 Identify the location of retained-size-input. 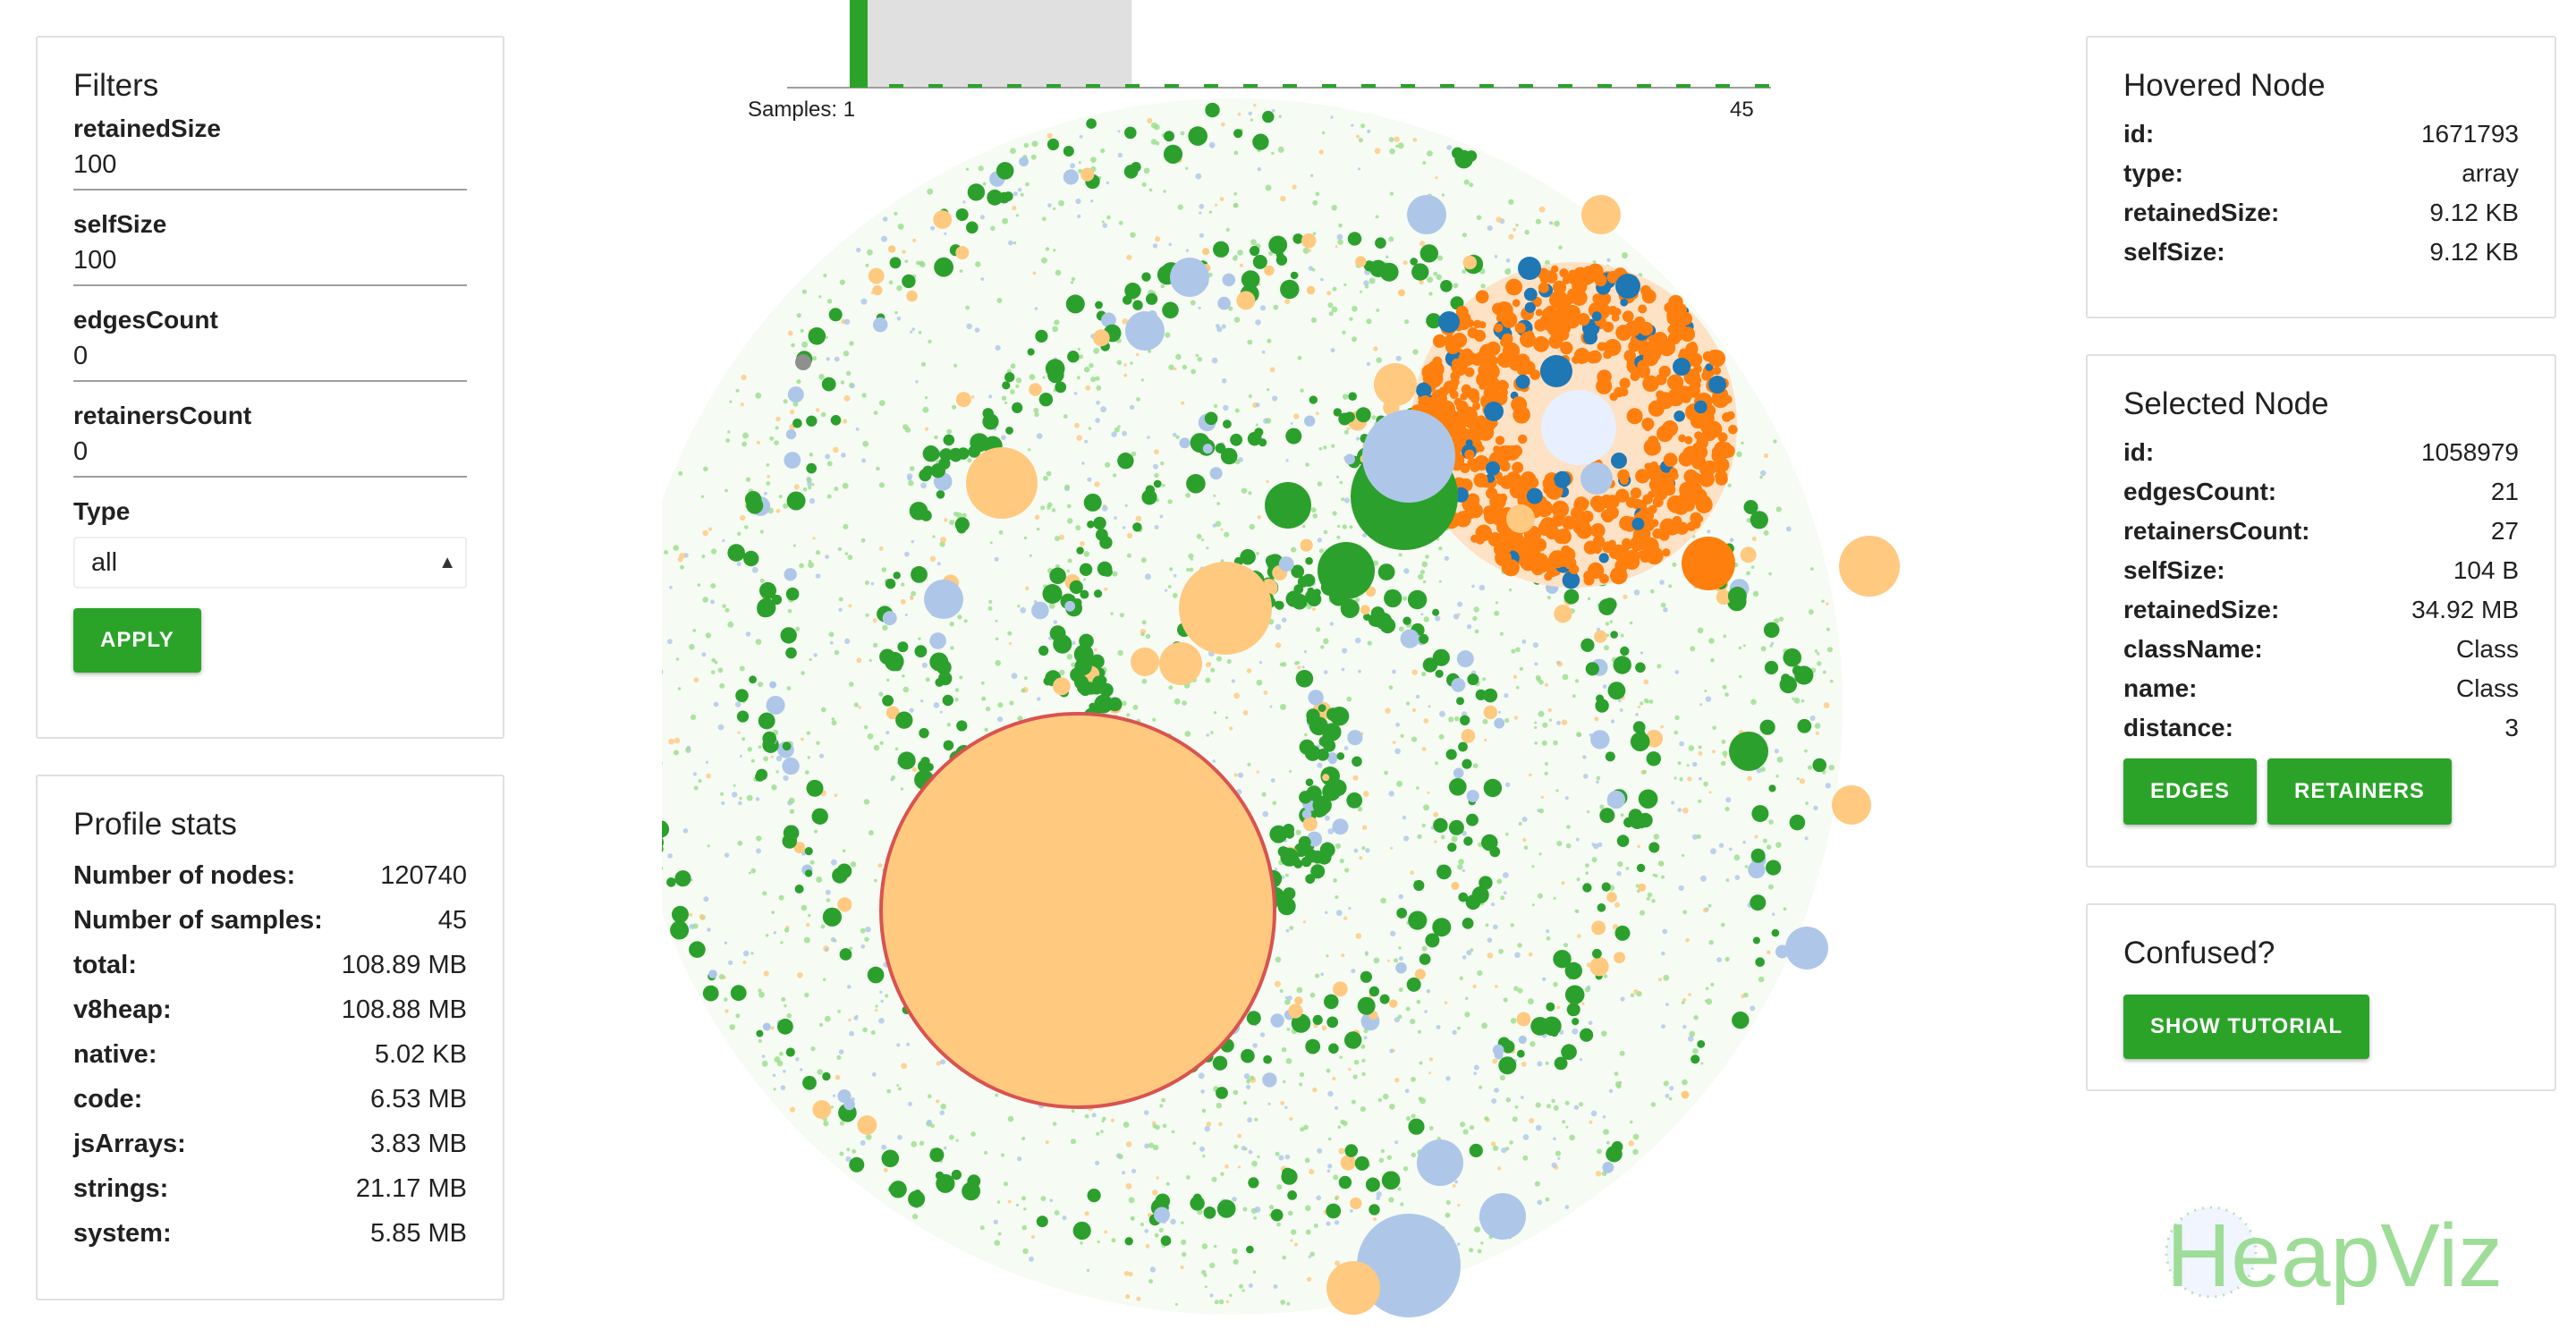
(270, 167).